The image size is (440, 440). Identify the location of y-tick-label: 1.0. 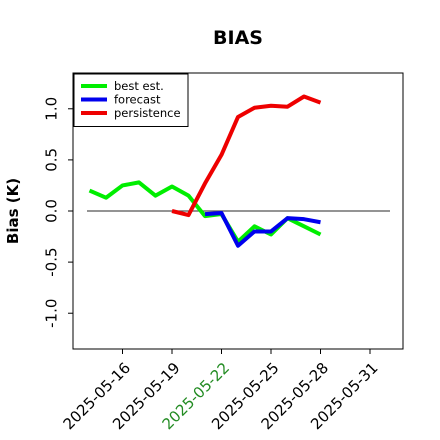
(51, 109).